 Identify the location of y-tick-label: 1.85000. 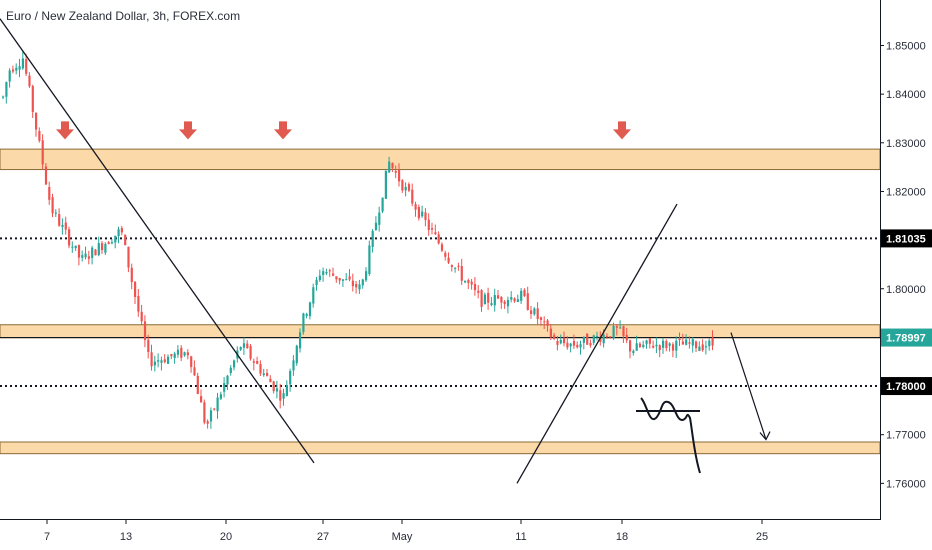
(906, 47).